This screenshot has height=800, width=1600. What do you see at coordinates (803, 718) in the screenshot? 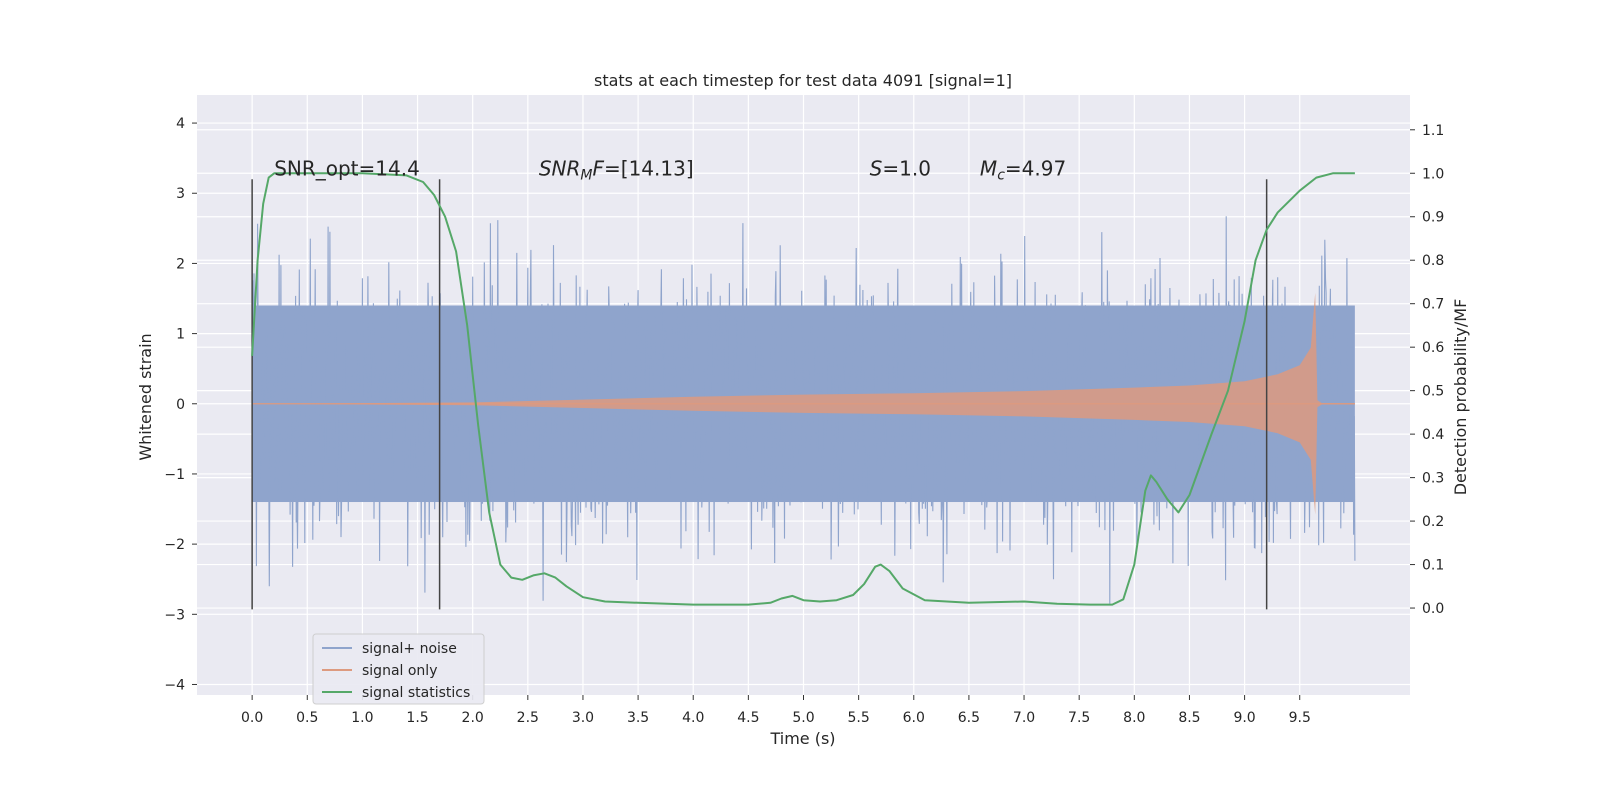
I see `x-tick-label: 5.0` at bounding box center [803, 718].